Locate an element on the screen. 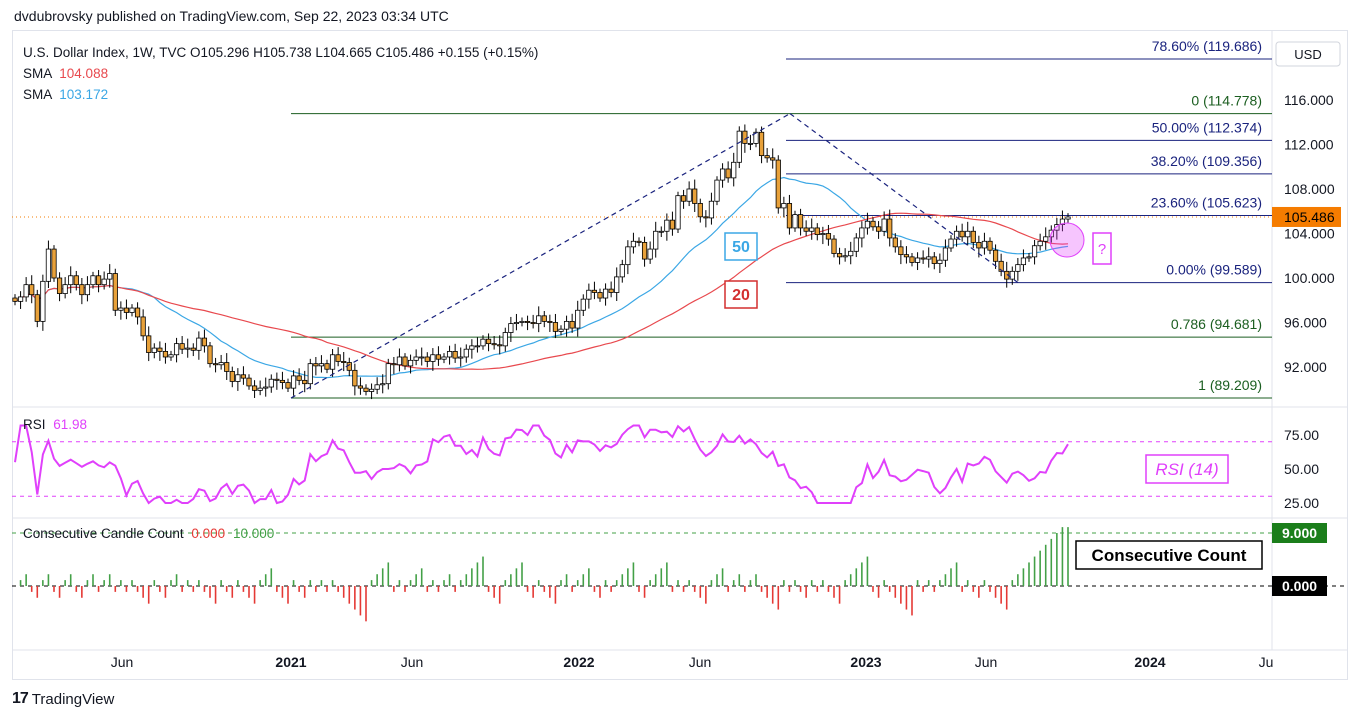  price-tick-label: 100.000 is located at coordinates (1309, 278).